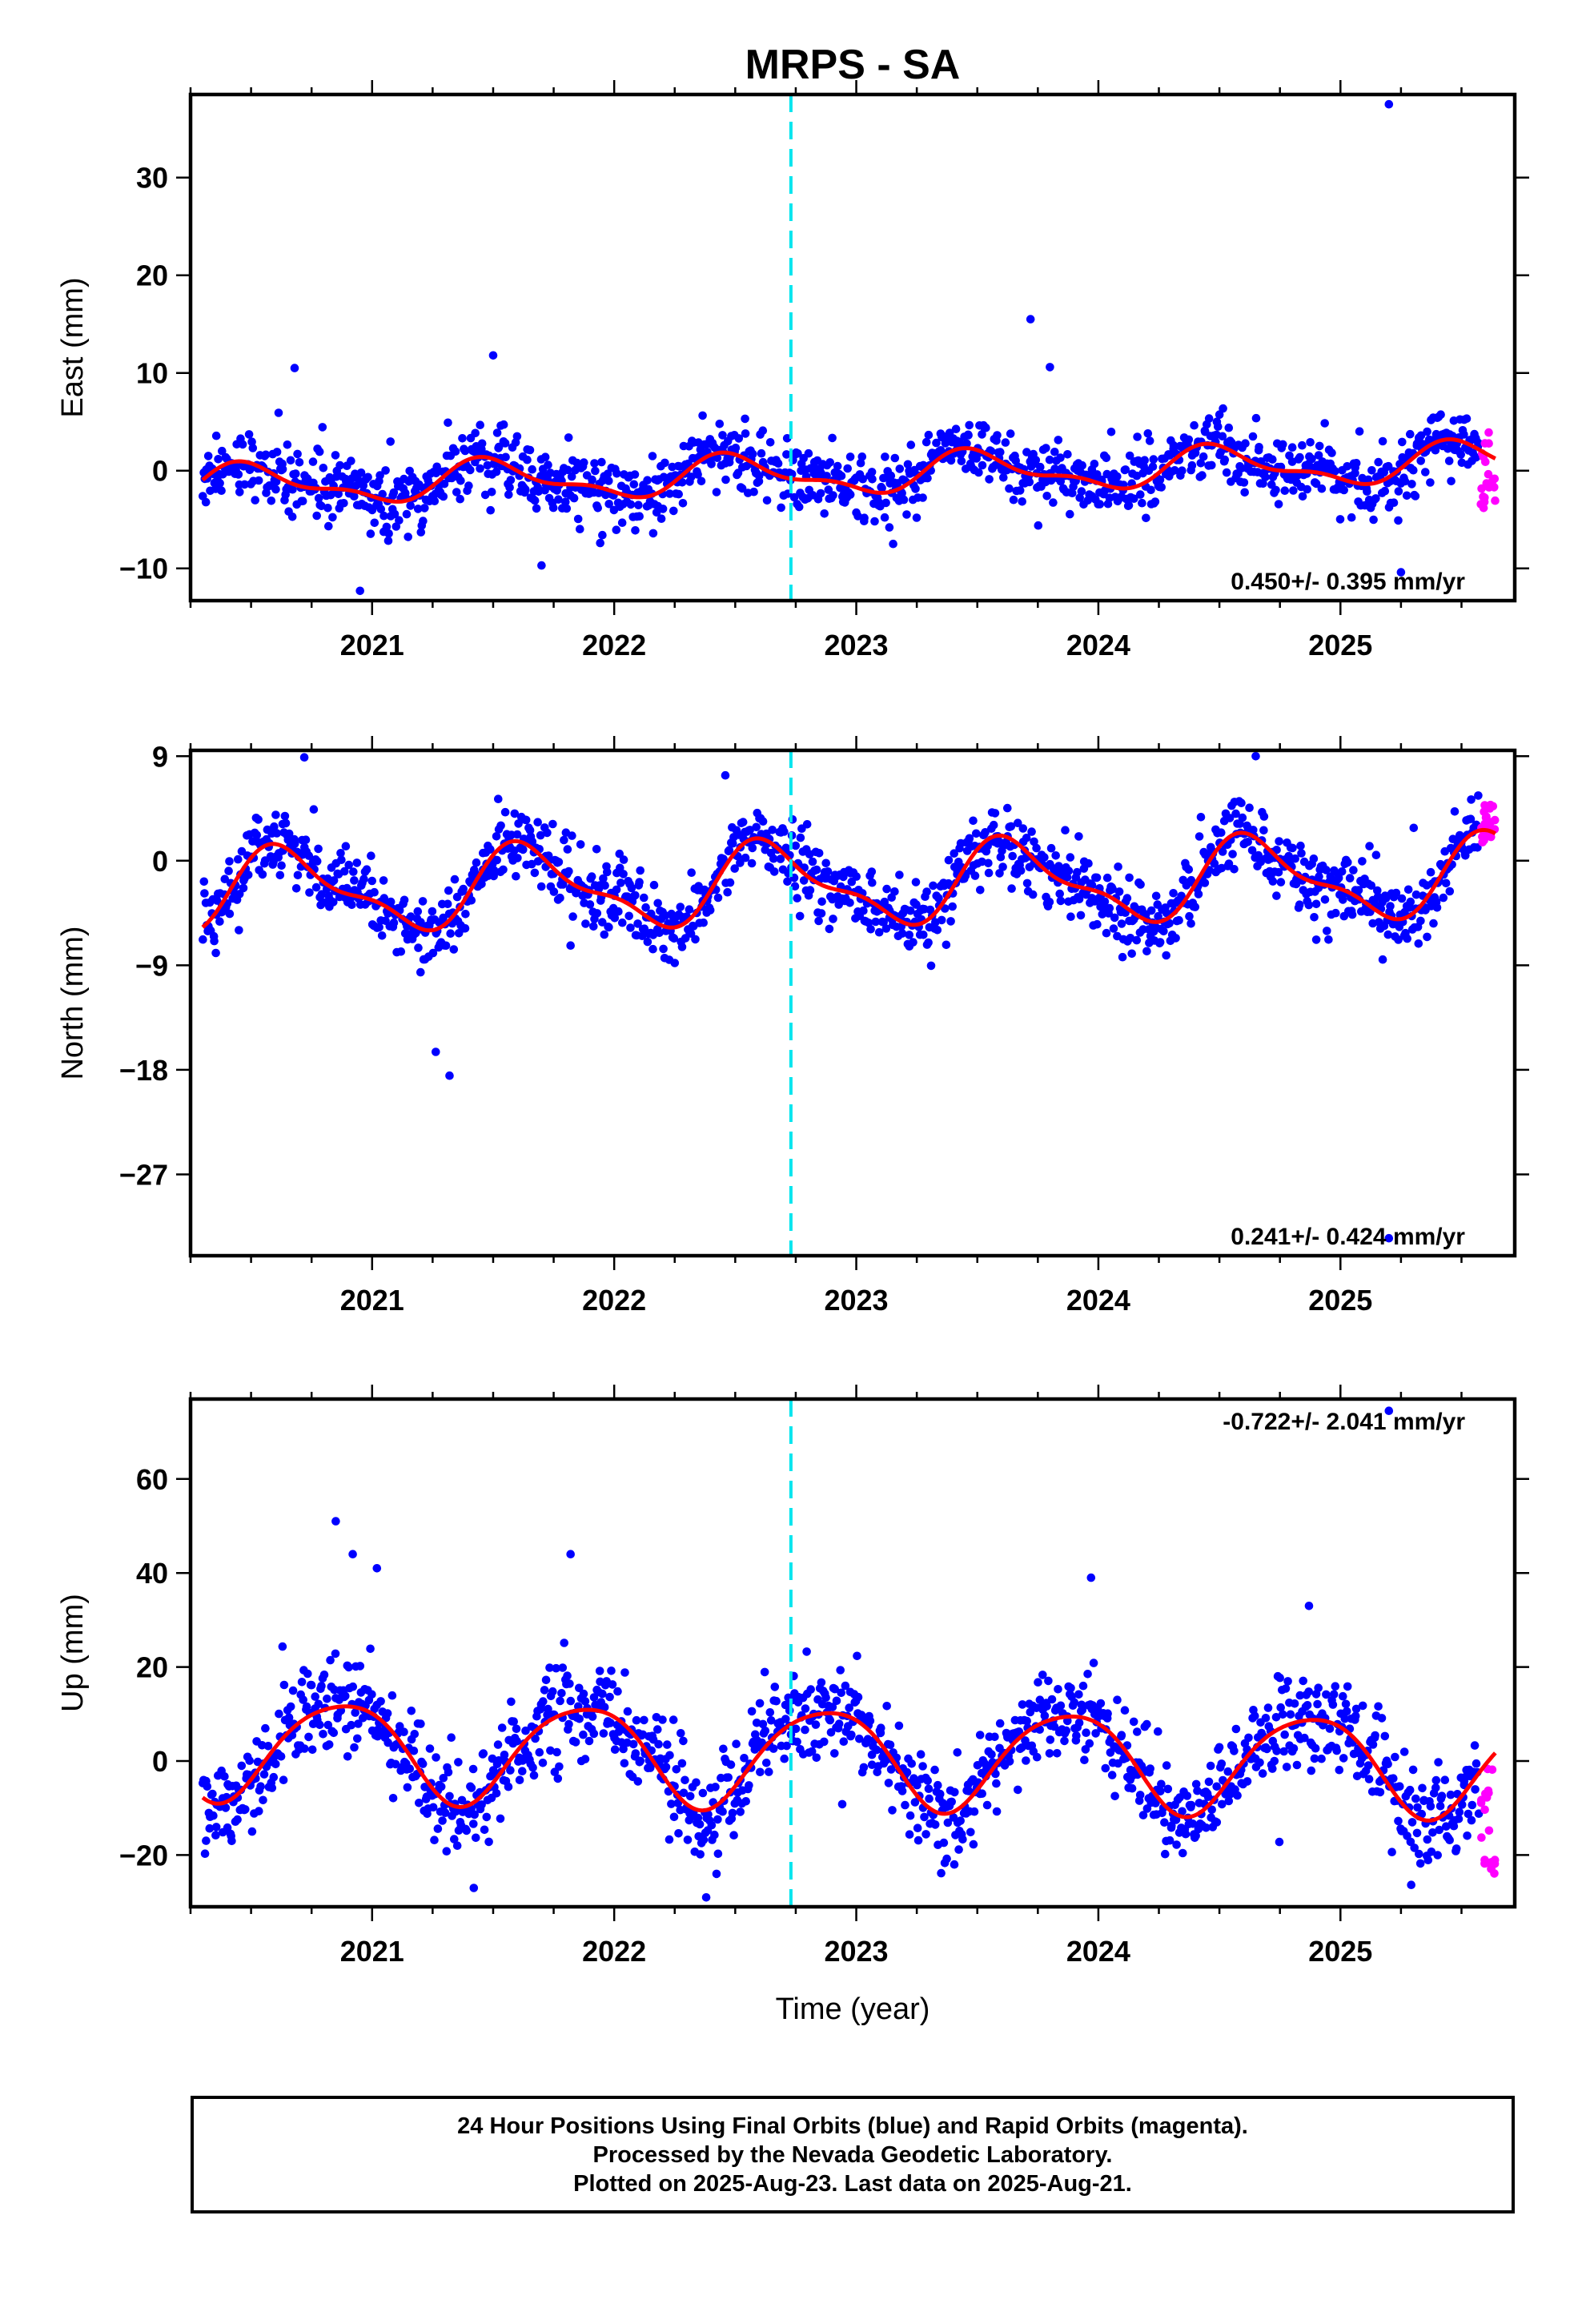 The image size is (1582, 2324). I want to click on north-outlier-point, so click(304, 757).